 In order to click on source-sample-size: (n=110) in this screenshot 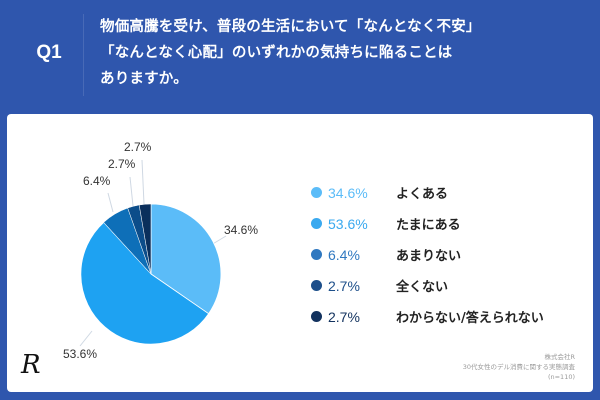, I will do `click(561, 377)`.